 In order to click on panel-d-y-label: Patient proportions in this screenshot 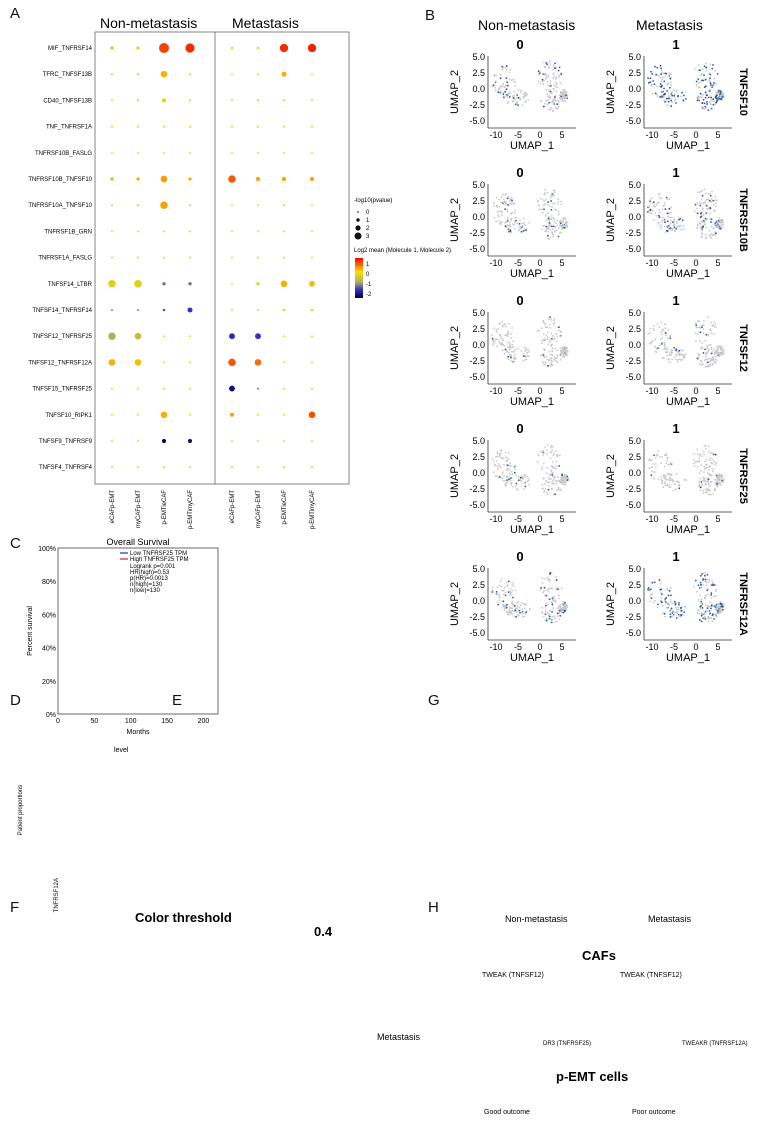, I will do `click(21, 810)`.